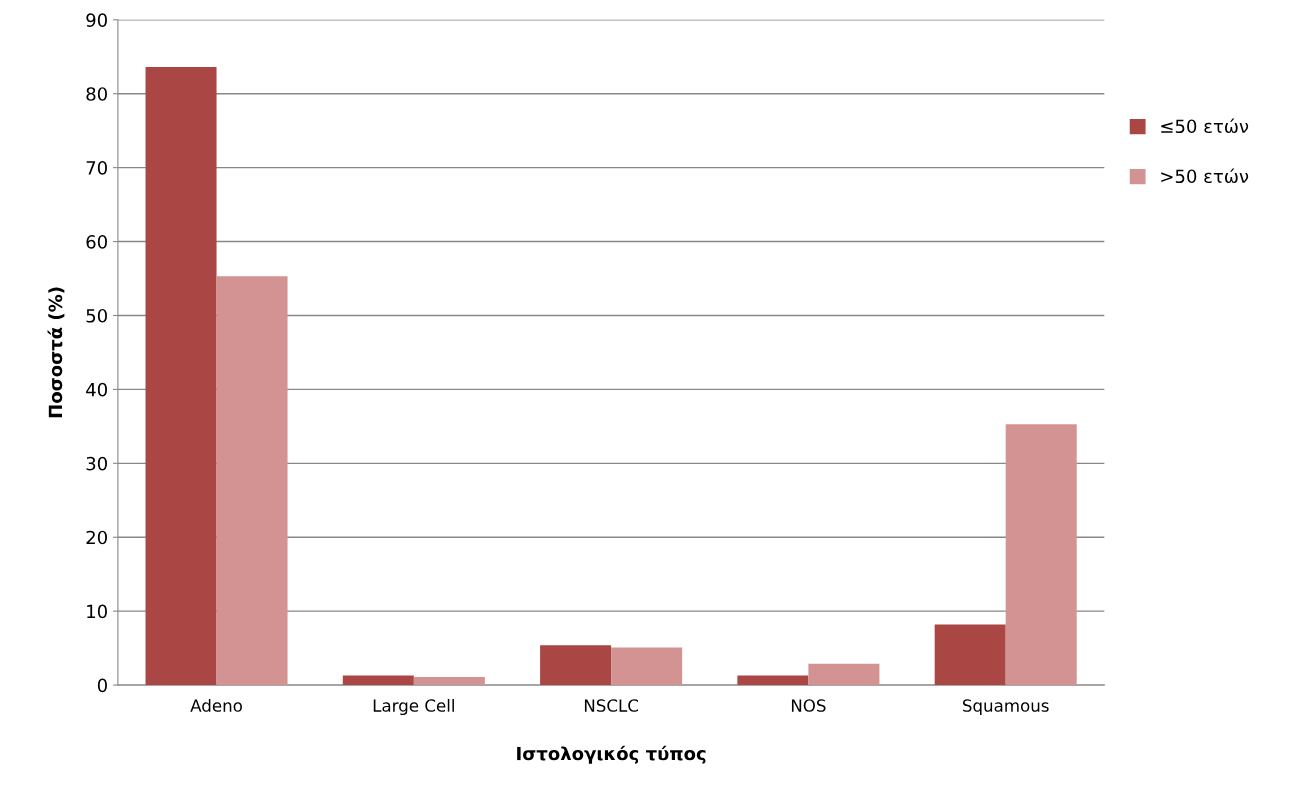 This screenshot has height=792, width=1310. I want to click on x-tick-label: Large Cell, so click(413, 707).